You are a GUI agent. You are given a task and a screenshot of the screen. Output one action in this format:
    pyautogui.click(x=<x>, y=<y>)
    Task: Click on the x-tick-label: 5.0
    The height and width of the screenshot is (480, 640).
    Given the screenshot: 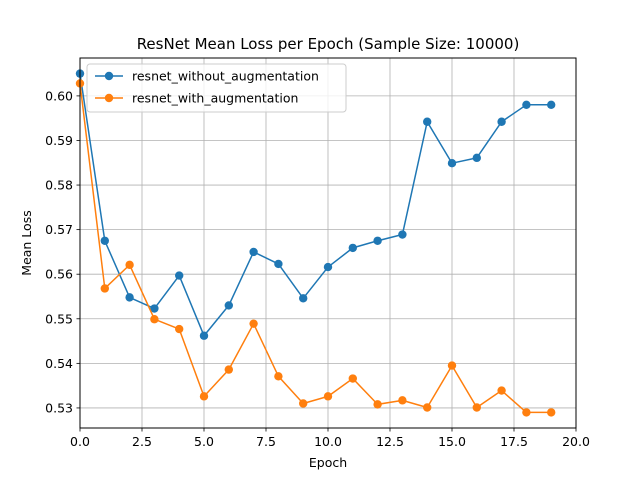 What is the action you would take?
    pyautogui.click(x=204, y=441)
    